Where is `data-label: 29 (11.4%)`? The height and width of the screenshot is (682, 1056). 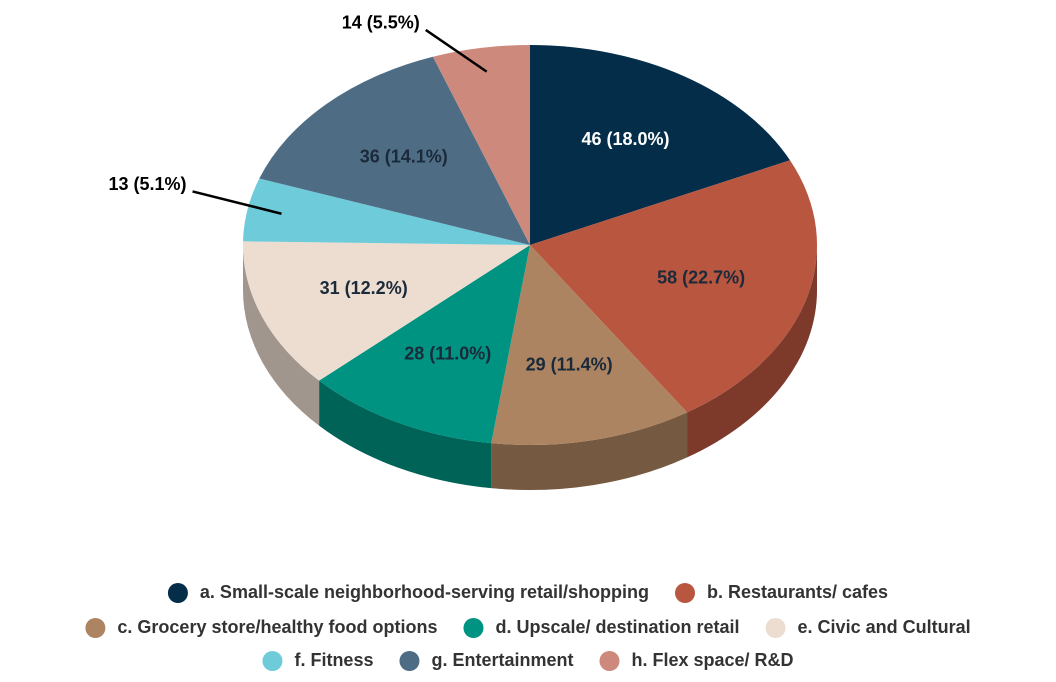 data-label: 29 (11.4%) is located at coordinates (569, 365).